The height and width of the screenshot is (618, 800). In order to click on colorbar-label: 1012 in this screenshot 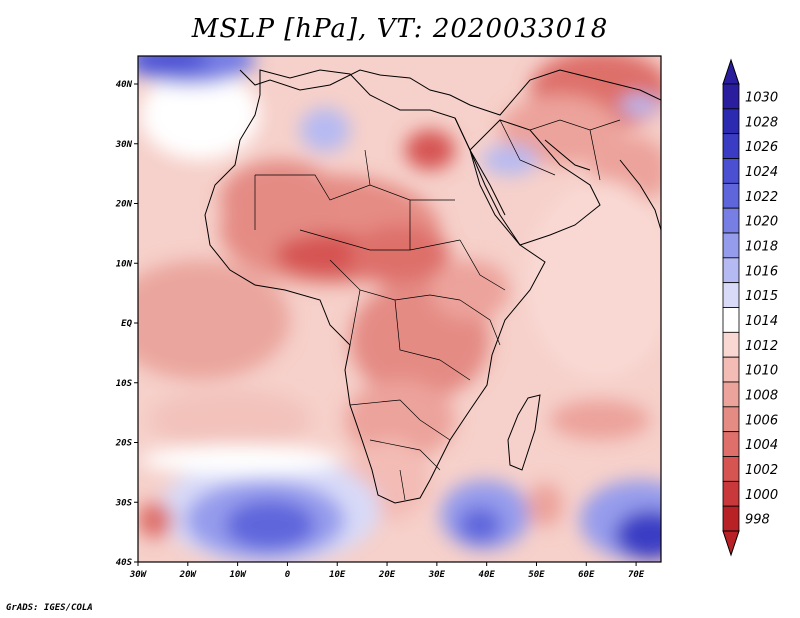, I will do `click(761, 346)`.